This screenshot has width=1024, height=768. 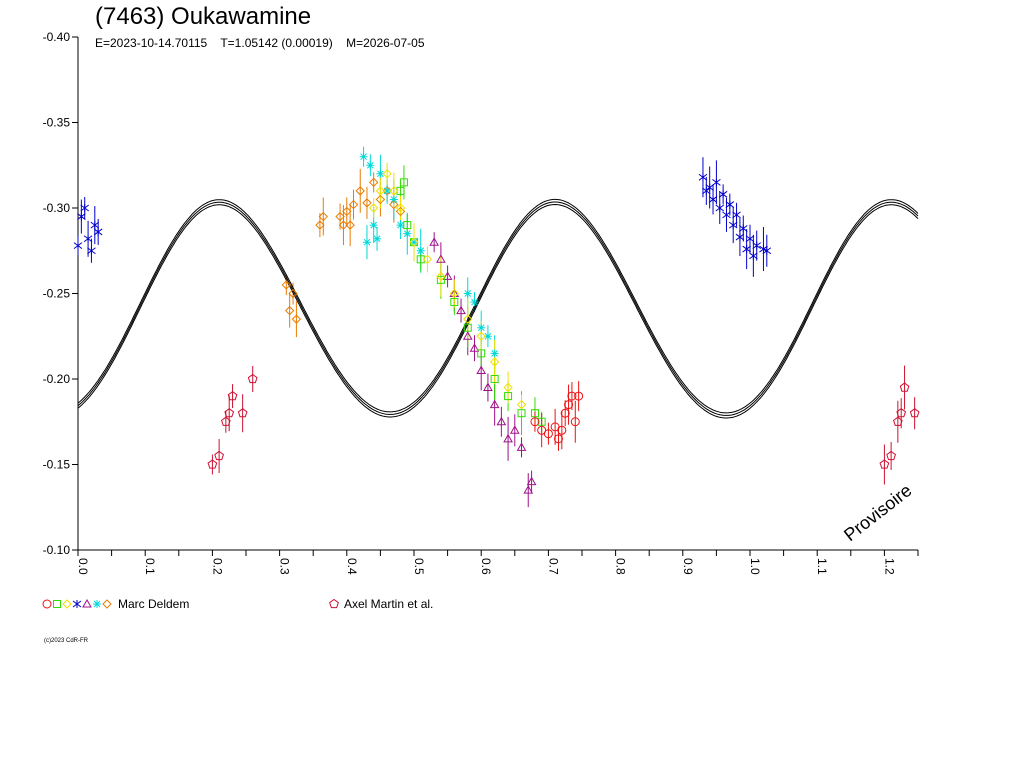 I want to click on x-tick-label: 0.2, so click(x=217, y=566).